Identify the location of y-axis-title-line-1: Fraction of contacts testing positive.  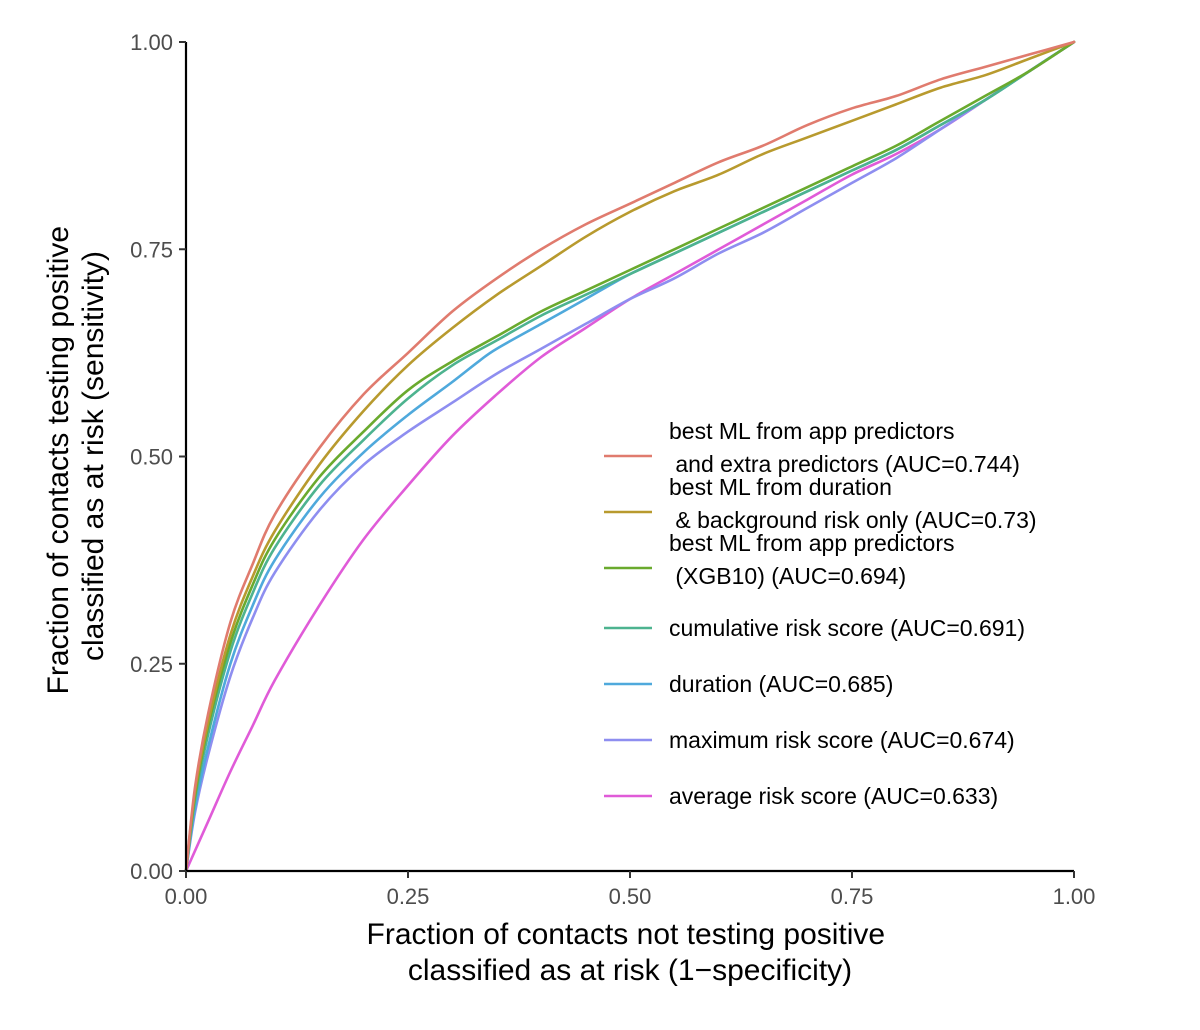
(58, 460).